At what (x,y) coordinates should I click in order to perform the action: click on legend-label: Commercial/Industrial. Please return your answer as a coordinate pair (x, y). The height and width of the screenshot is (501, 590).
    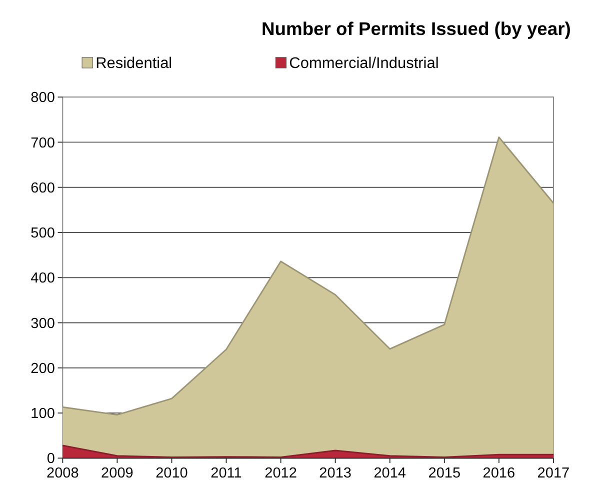
    Looking at the image, I should click on (364, 63).